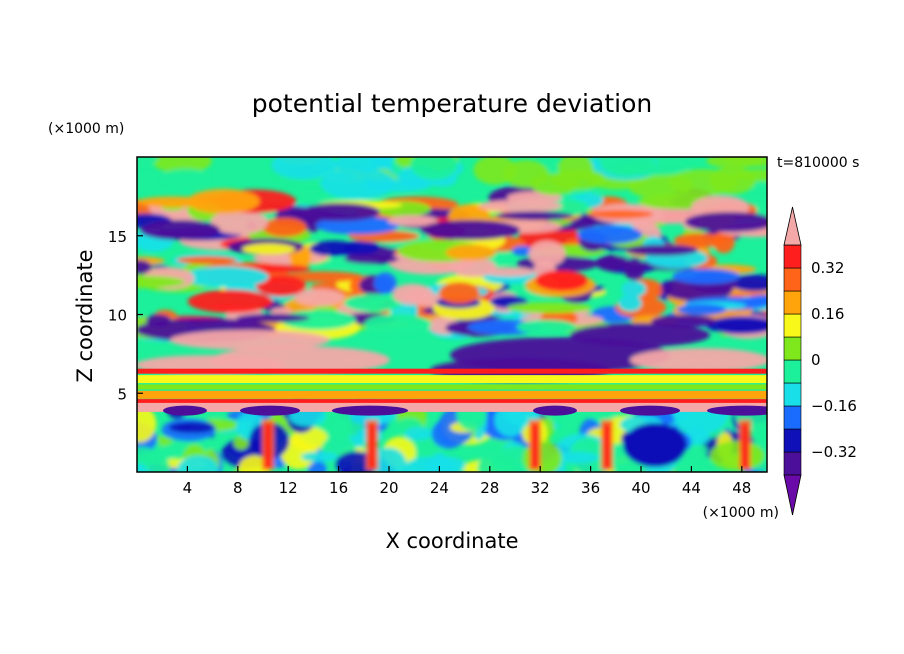  Describe the element at coordinates (590, 488) in the screenshot. I see `x-tick-label: 36` at that location.